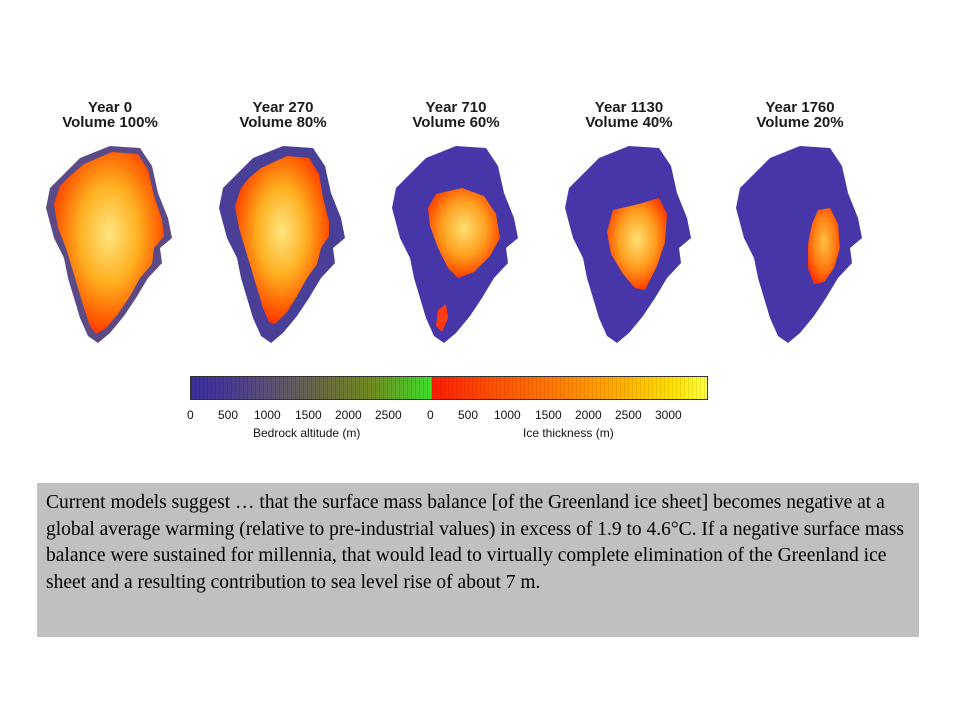 The width and height of the screenshot is (960, 720). Describe the element at coordinates (283, 122) in the screenshot. I see `panel-volume-2: Volume 80%` at that location.